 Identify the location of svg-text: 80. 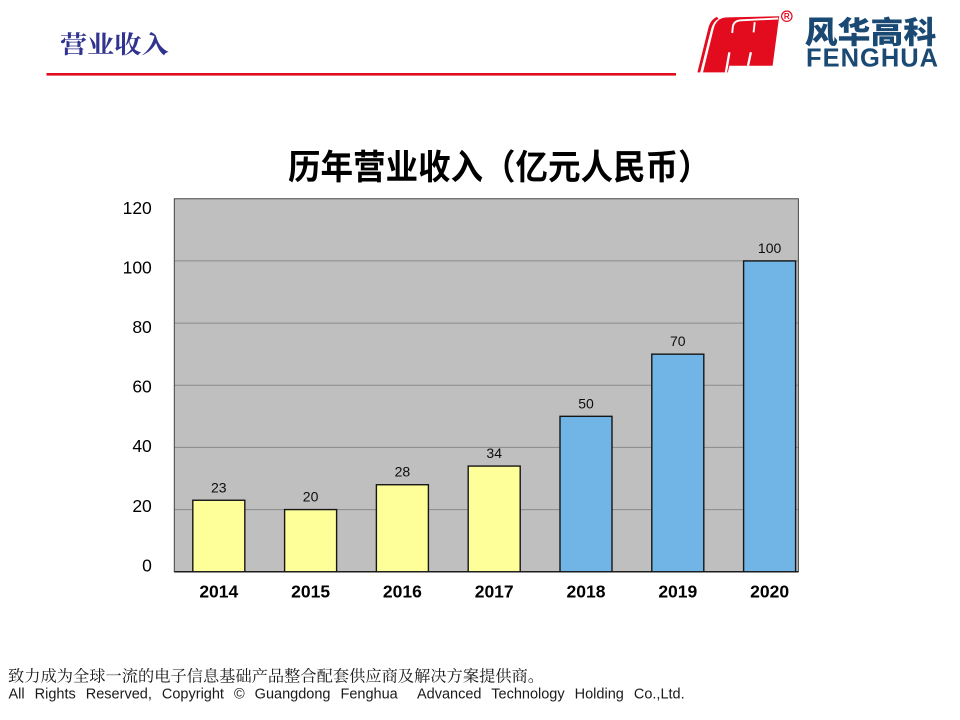
(142, 327).